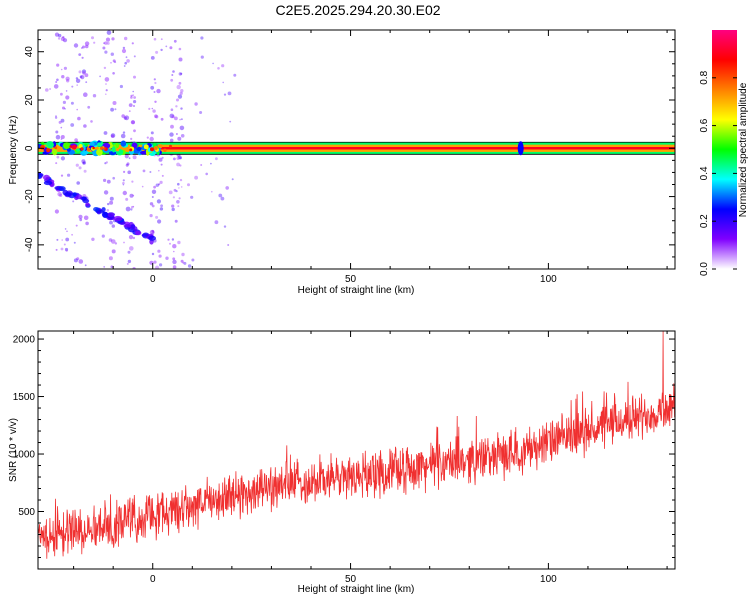  What do you see at coordinates (29, 244) in the screenshot?
I see `y-tick-label: -40` at bounding box center [29, 244].